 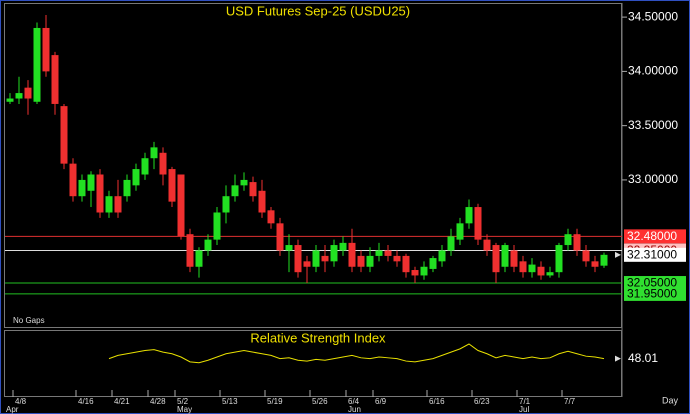 I want to click on x-tick-label: 4/21, so click(x=122, y=401).